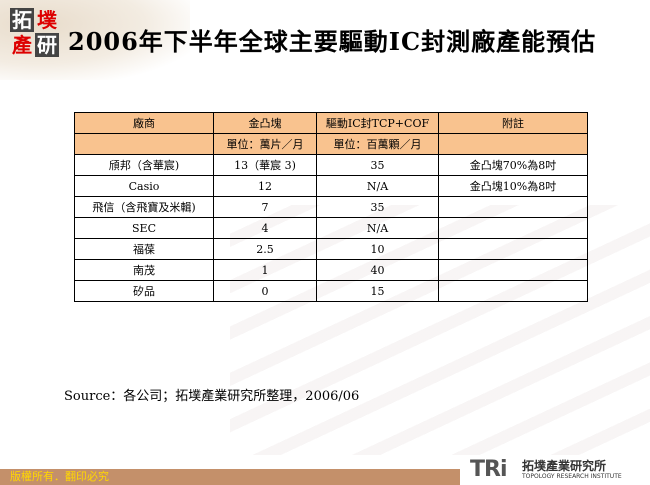  Describe the element at coordinates (265, 144) in the screenshot. I see `unit-cell: 單位：萬片／月` at that location.